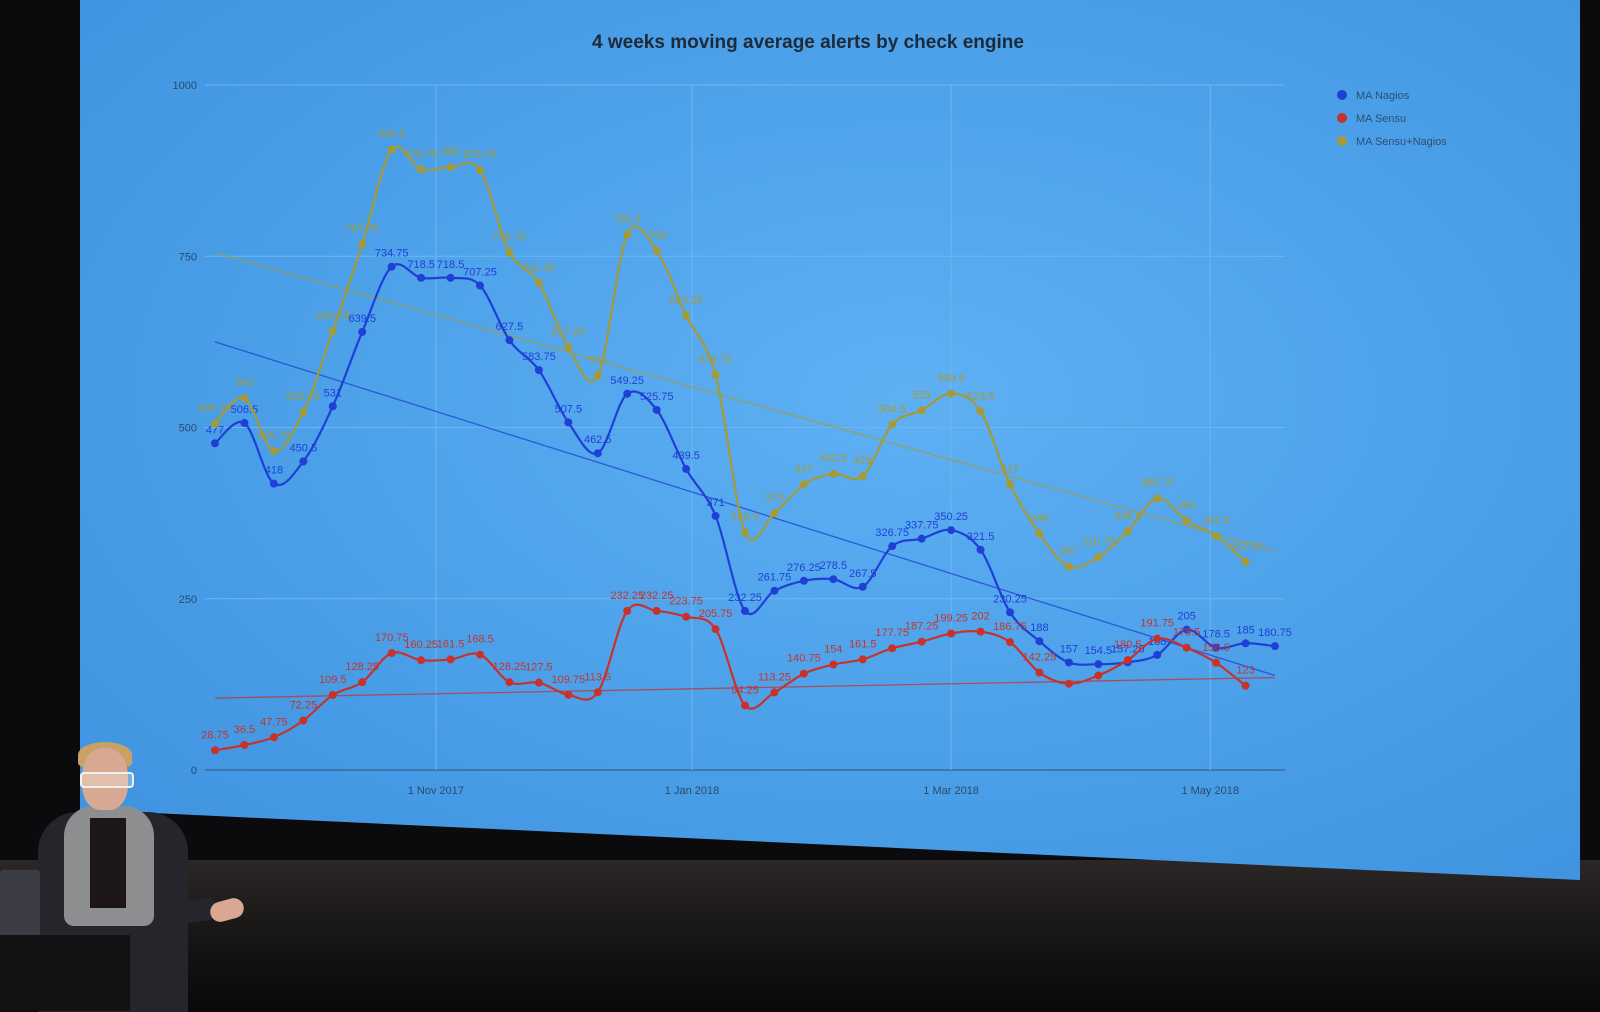  I want to click on data-label: 543, so click(244, 383).